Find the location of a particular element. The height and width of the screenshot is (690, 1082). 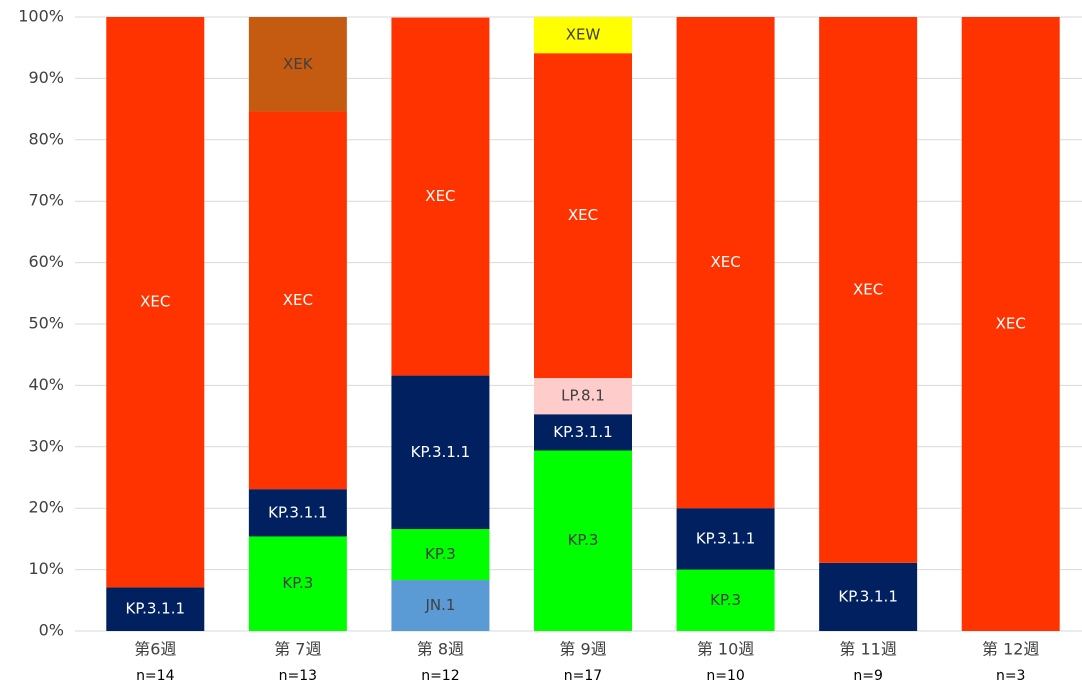

segment-label: LP.8.1 is located at coordinates (583, 396).